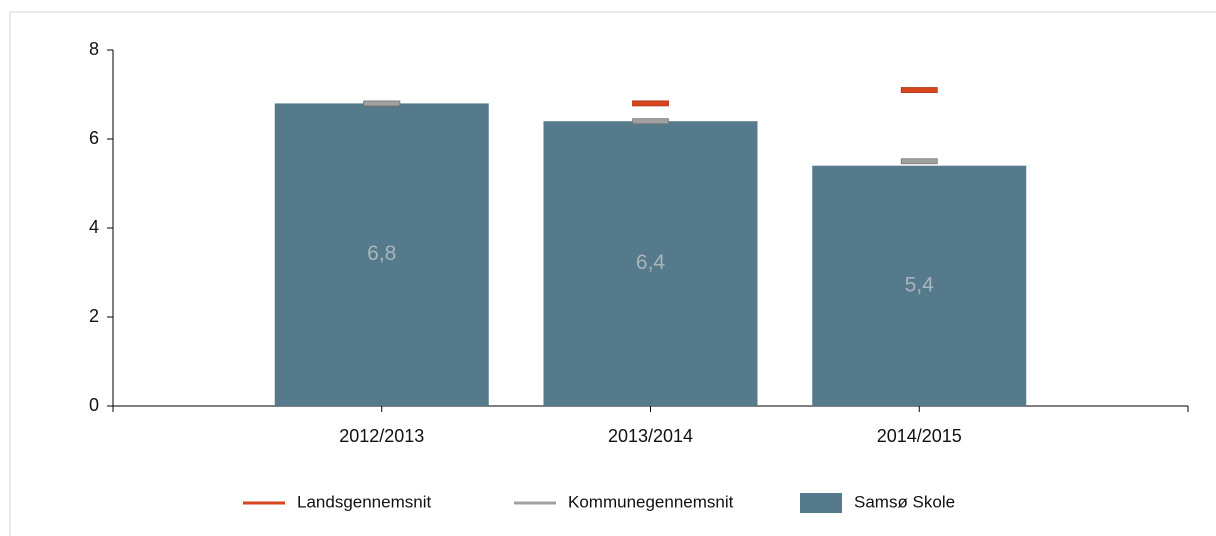  What do you see at coordinates (919, 436) in the screenshot?
I see `x-tick-label: 2014/2015` at bounding box center [919, 436].